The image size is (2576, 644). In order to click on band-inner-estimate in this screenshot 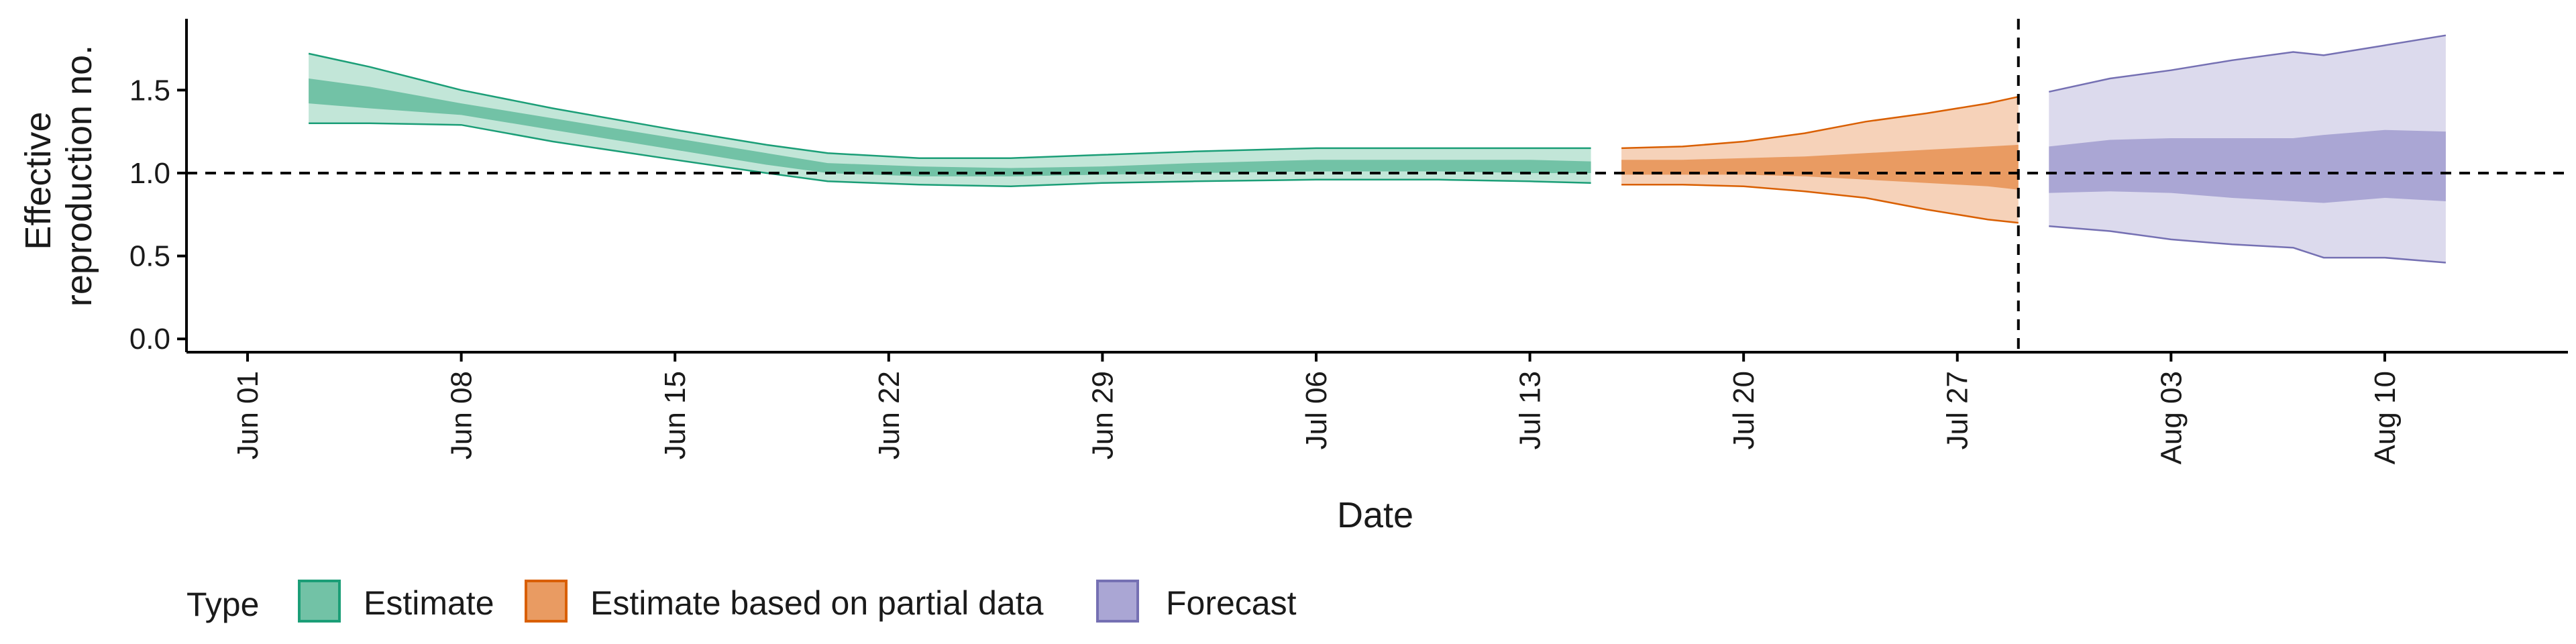, I will do `click(950, 127)`.